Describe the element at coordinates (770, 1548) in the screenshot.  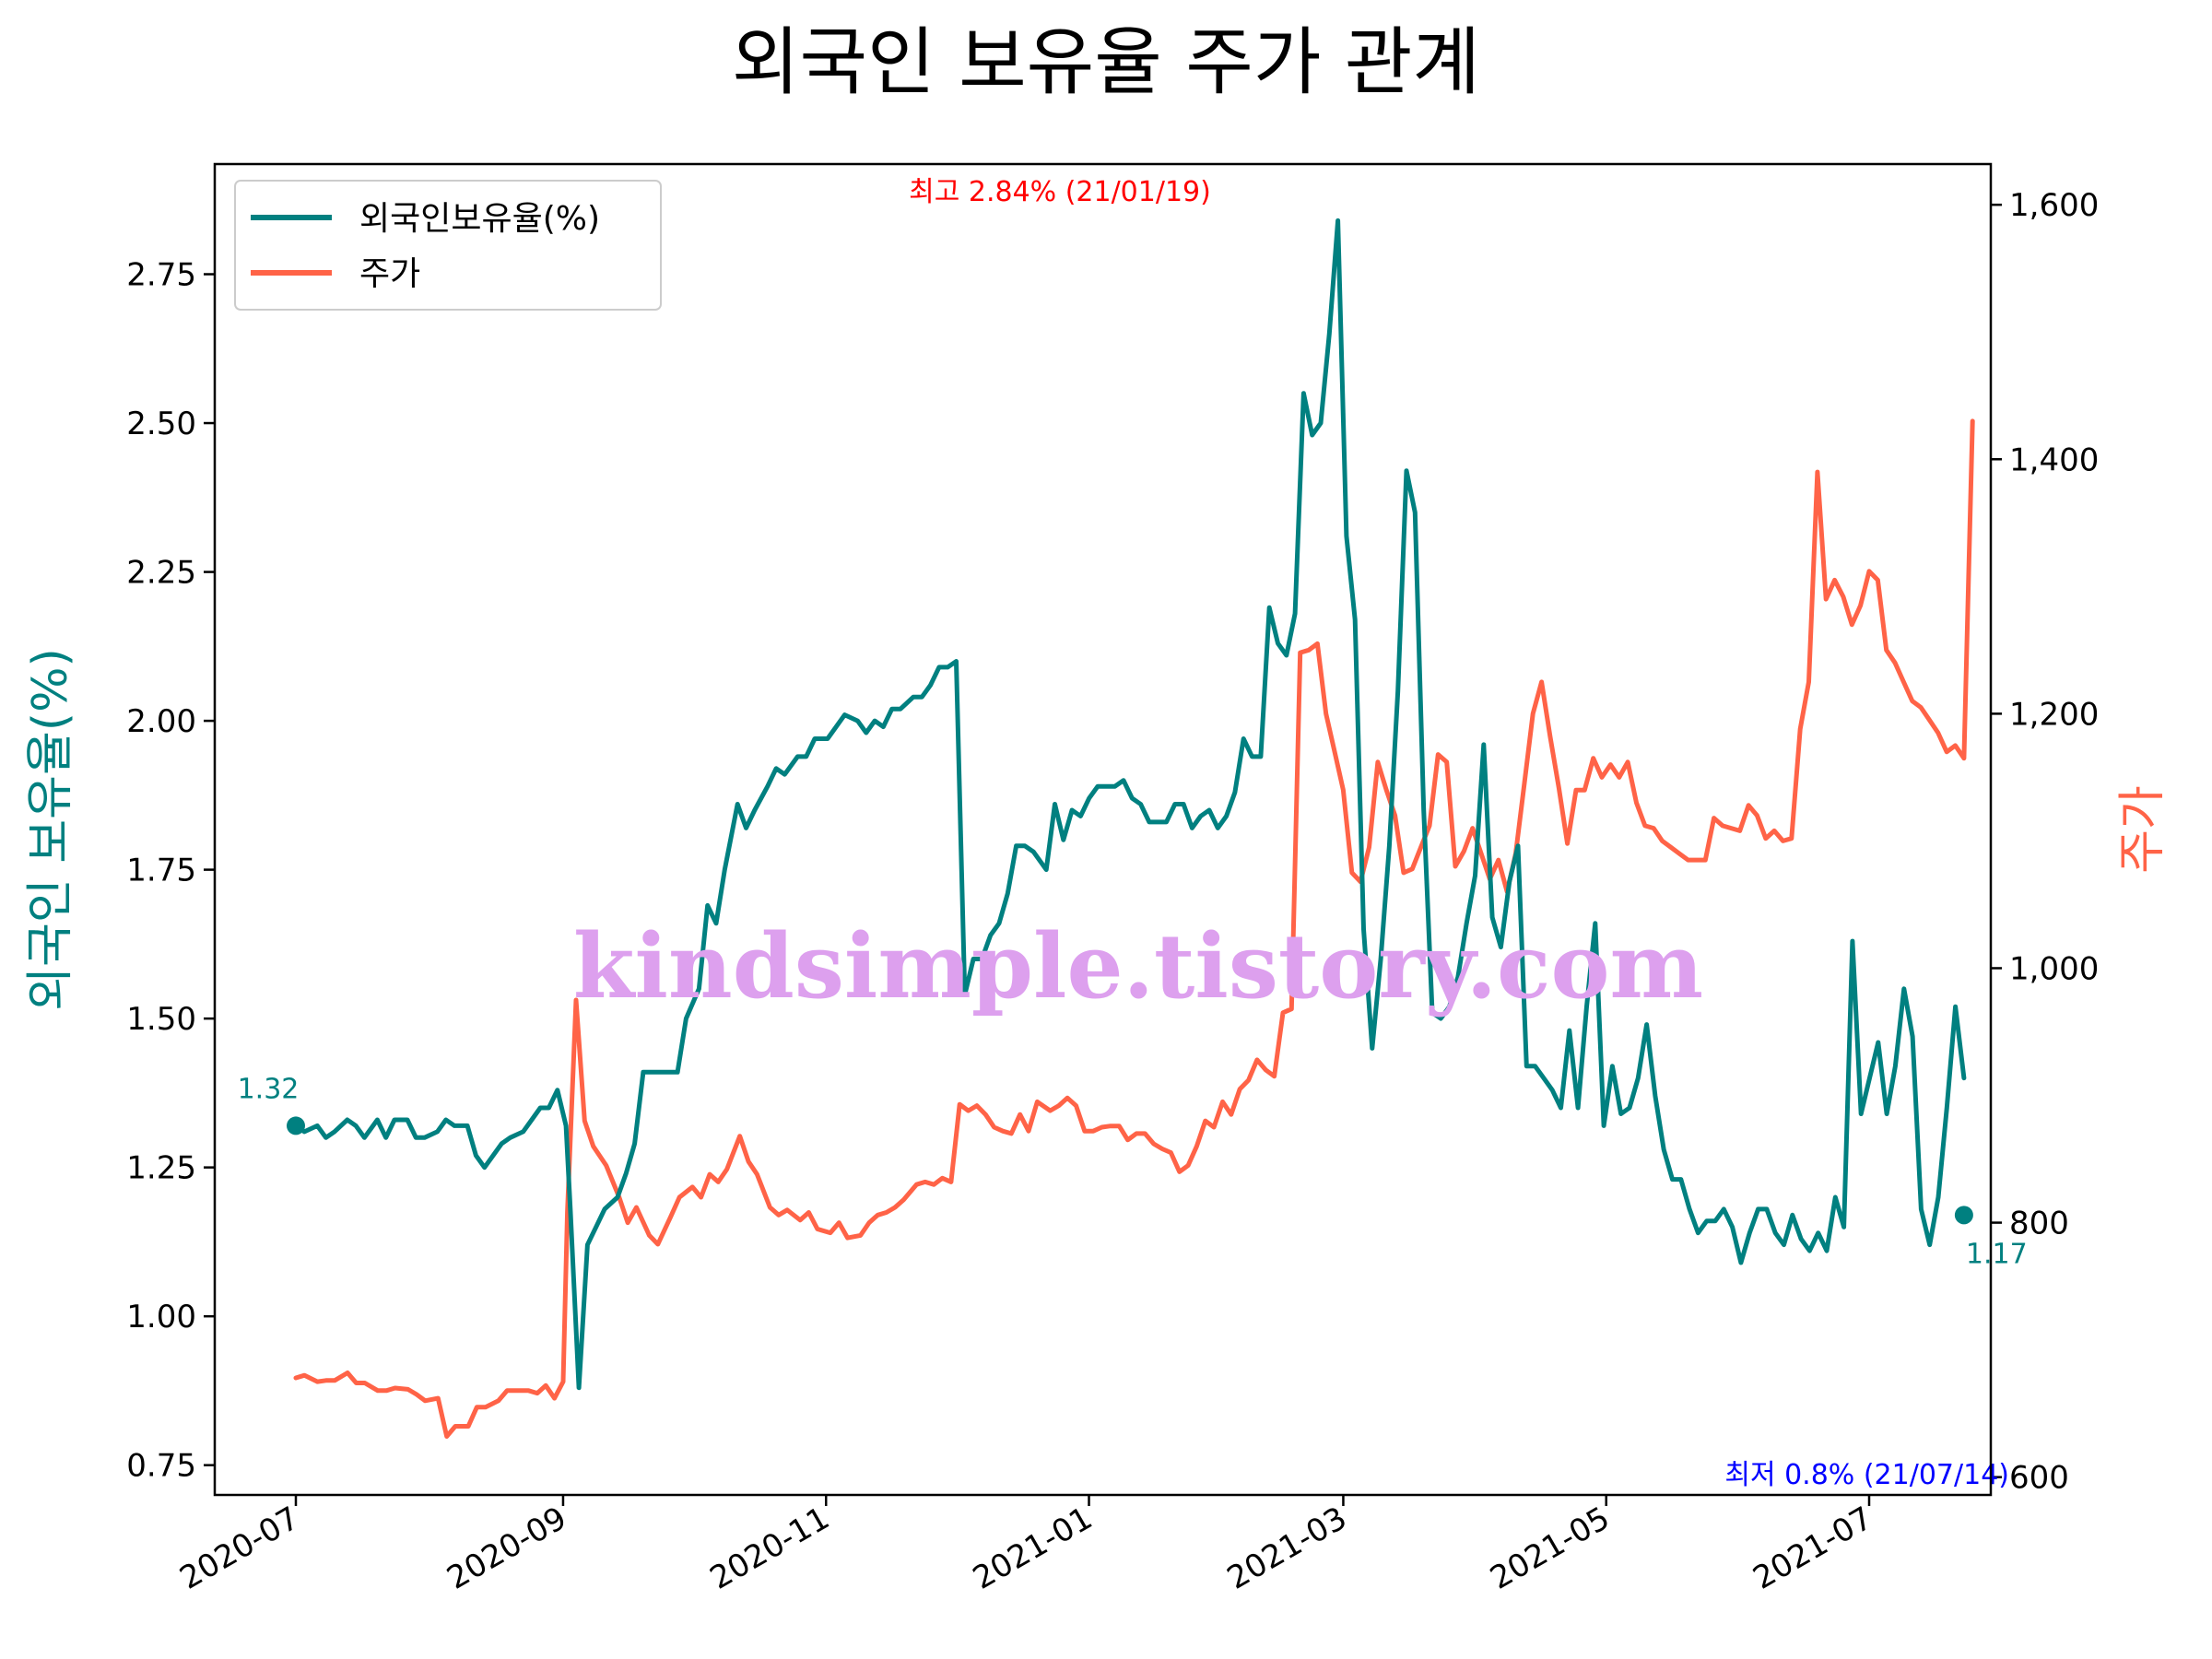
I see `x-tick-label: 2020-11` at that location.